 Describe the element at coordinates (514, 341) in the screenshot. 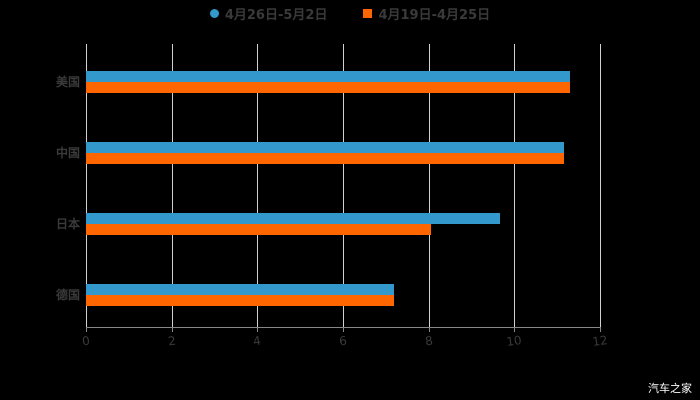

I see `x-tick-label: 10` at that location.